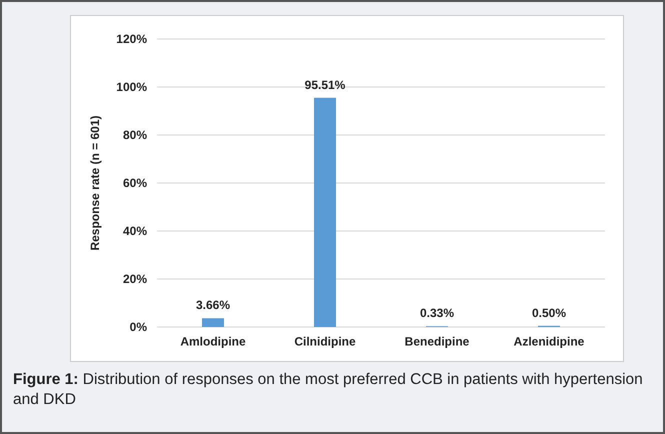 This screenshot has width=665, height=434. What do you see at coordinates (549, 341) in the screenshot?
I see `x-tick-label: Azlenidipine` at bounding box center [549, 341].